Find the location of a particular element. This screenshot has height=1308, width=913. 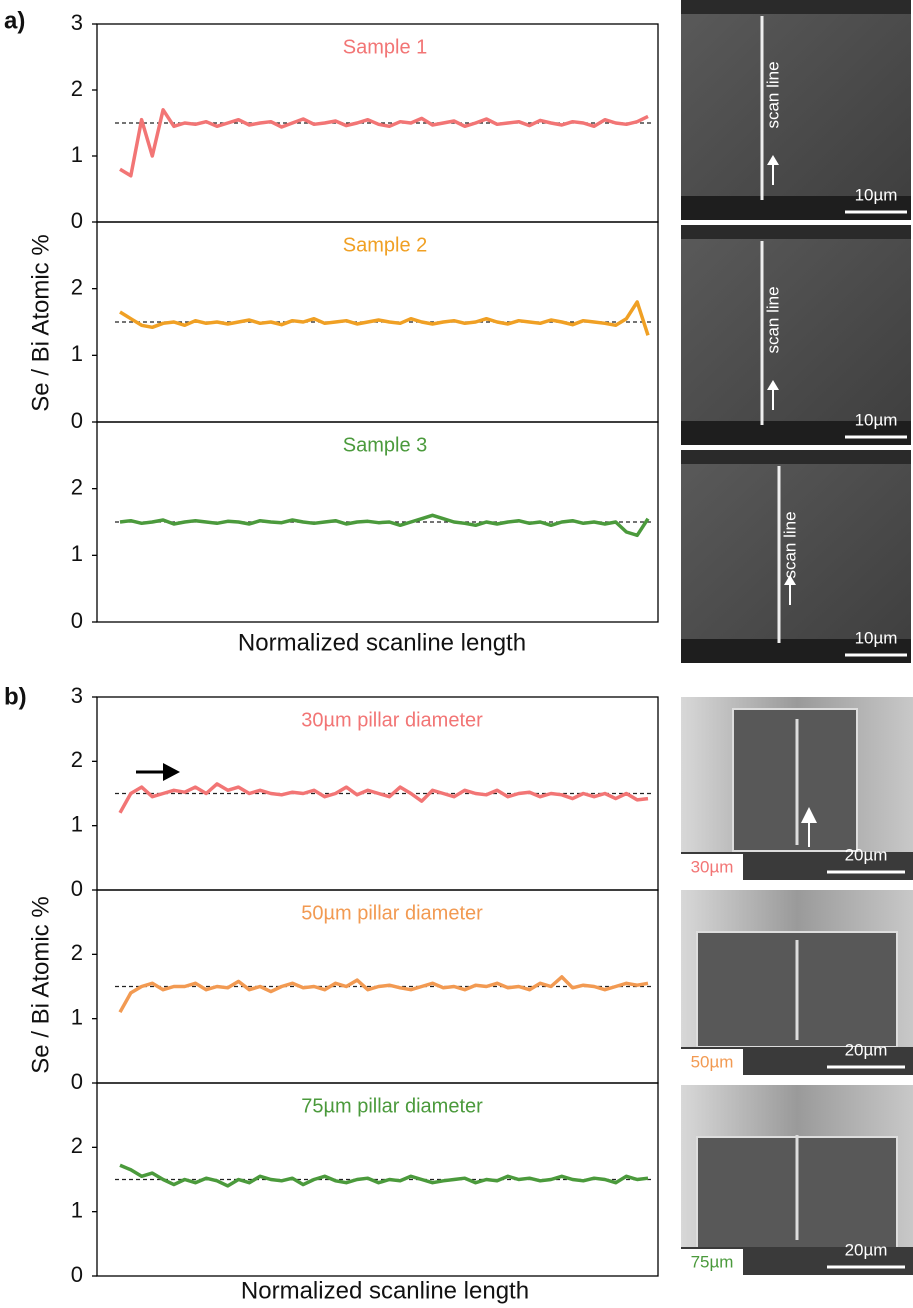

panel-label: b) is located at coordinates (15, 696).